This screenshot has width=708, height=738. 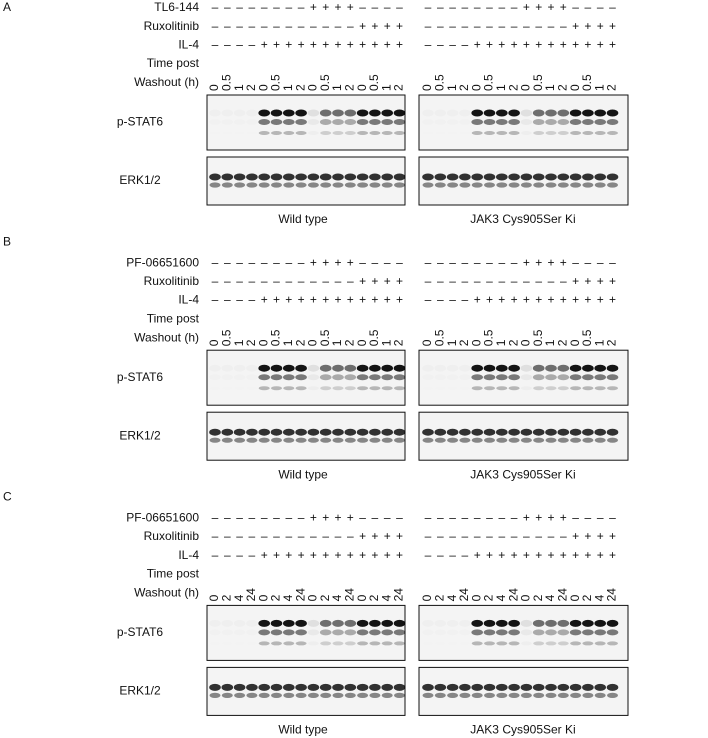 I want to click on time-value: 4, so click(x=239, y=597).